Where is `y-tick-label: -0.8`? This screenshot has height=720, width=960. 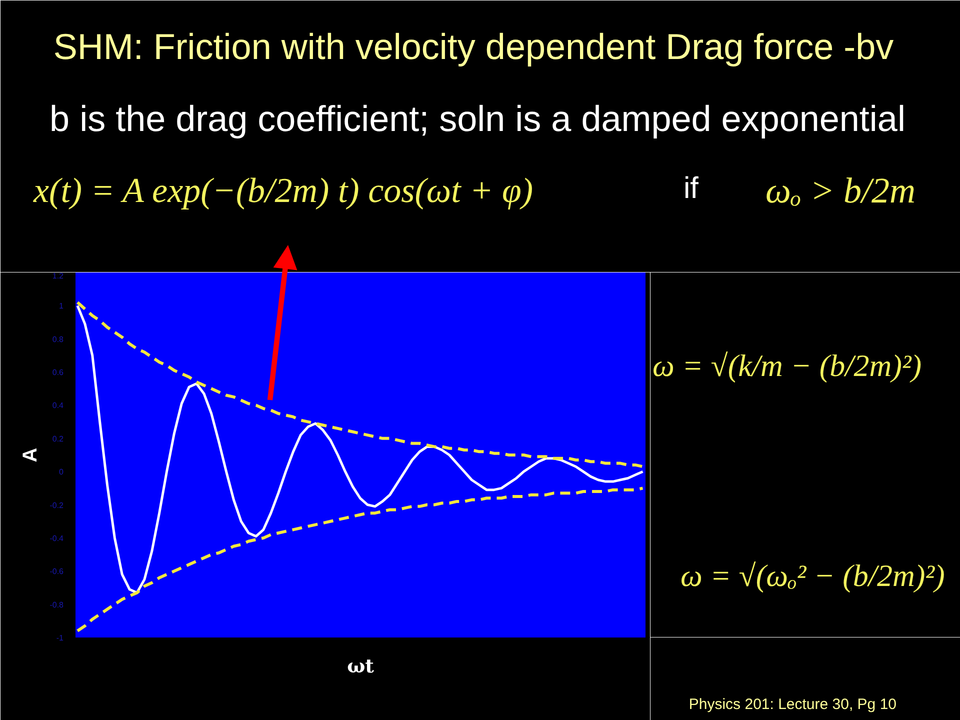 y-tick-label: -0.8 is located at coordinates (57, 605).